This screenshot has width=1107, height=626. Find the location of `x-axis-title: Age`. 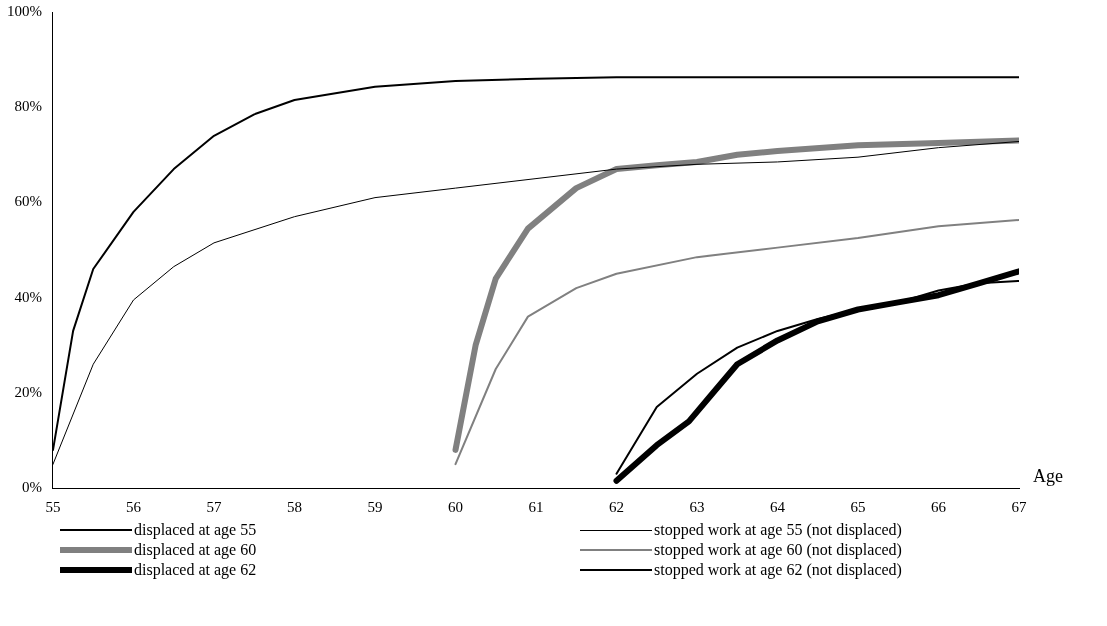

x-axis-title: Age is located at coordinates (1048, 475).